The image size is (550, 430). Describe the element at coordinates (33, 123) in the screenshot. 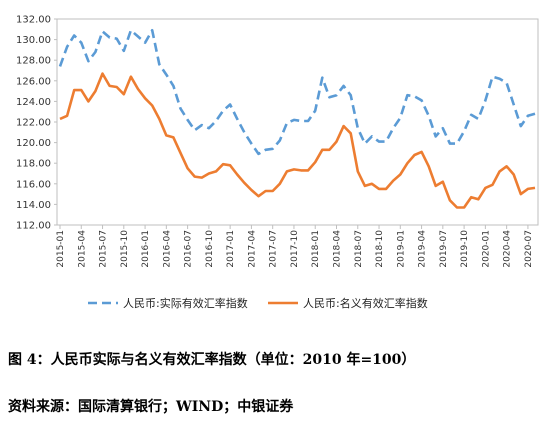

I see `y-tick-label: 122.00` at that location.